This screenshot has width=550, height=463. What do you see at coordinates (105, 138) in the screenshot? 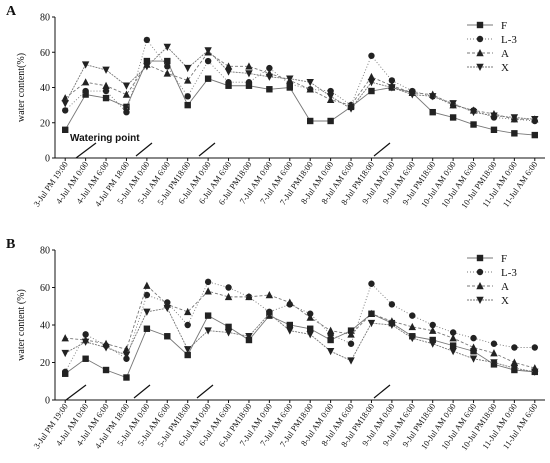
I see `annotation: Watering point` at bounding box center [105, 138].